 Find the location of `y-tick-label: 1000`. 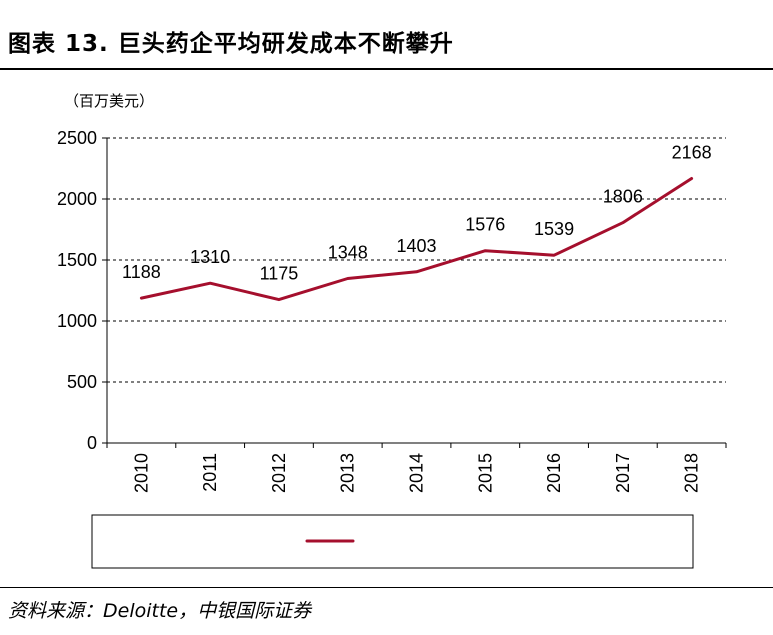

y-tick-label: 1000 is located at coordinates (77, 321).